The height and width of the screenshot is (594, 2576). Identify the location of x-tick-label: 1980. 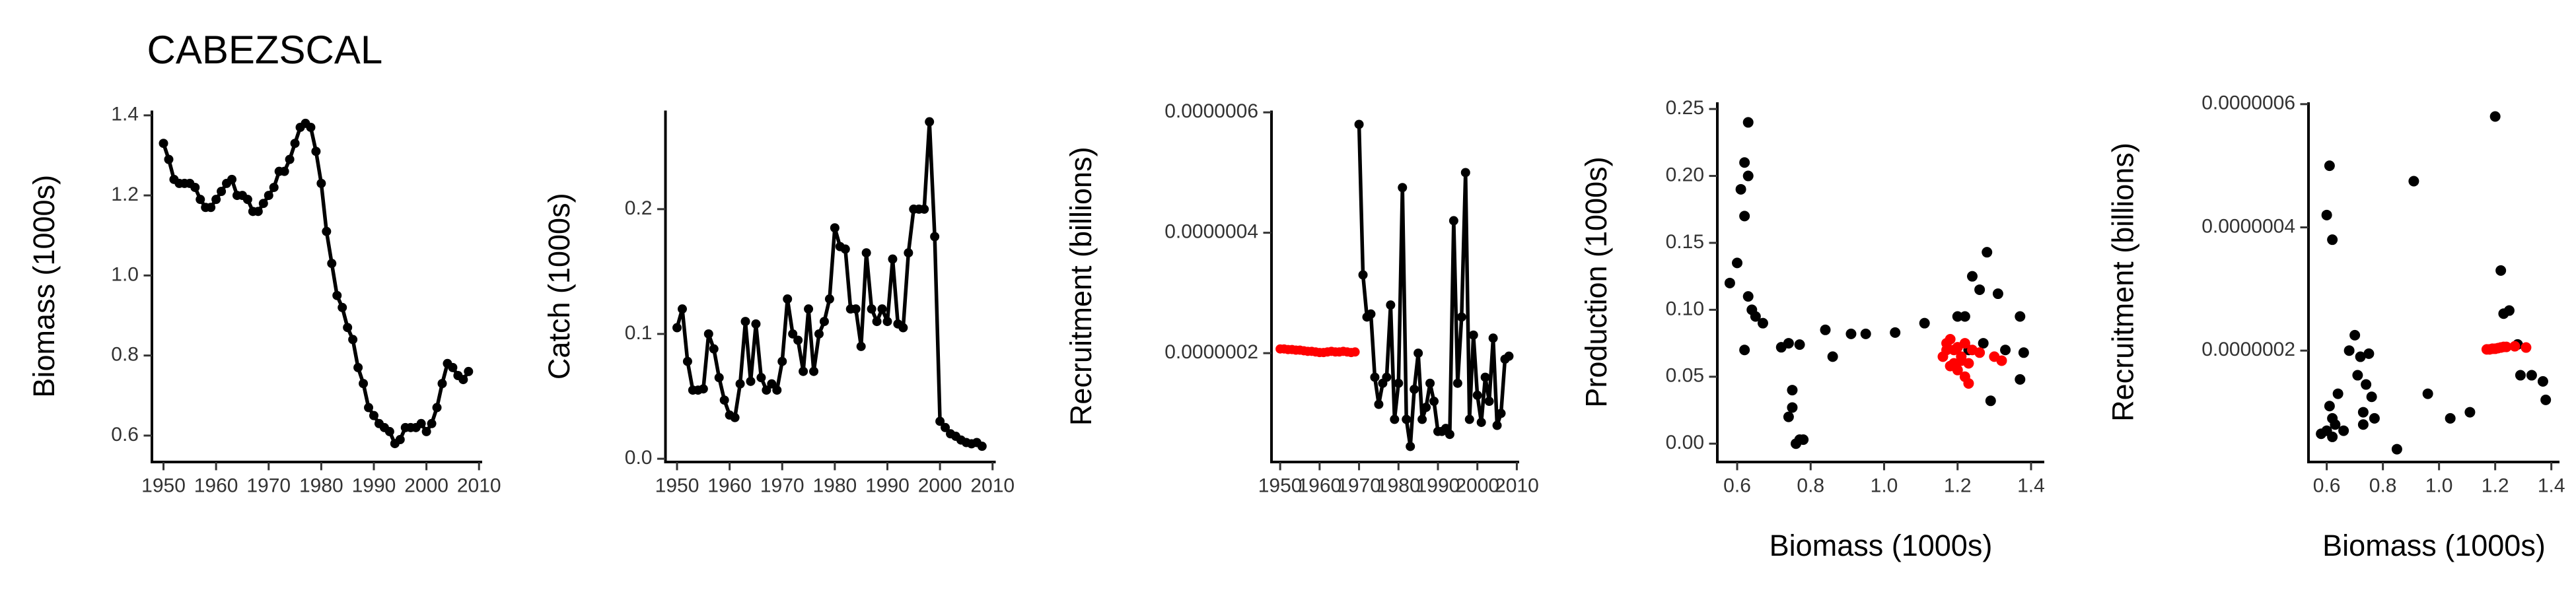
(1399, 486).